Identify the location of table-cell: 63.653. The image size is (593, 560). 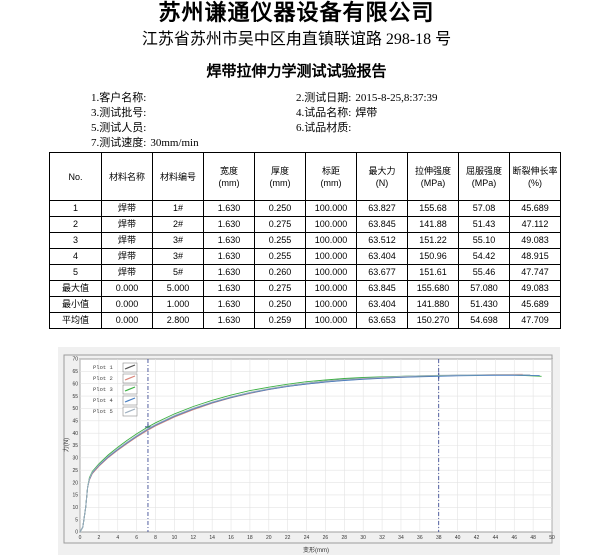
(382, 320).